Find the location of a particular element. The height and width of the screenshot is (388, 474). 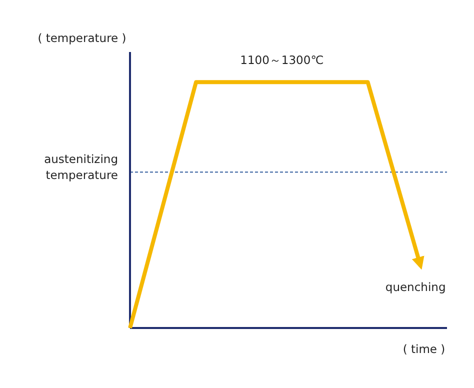

annotation: quenching is located at coordinates (415, 287).